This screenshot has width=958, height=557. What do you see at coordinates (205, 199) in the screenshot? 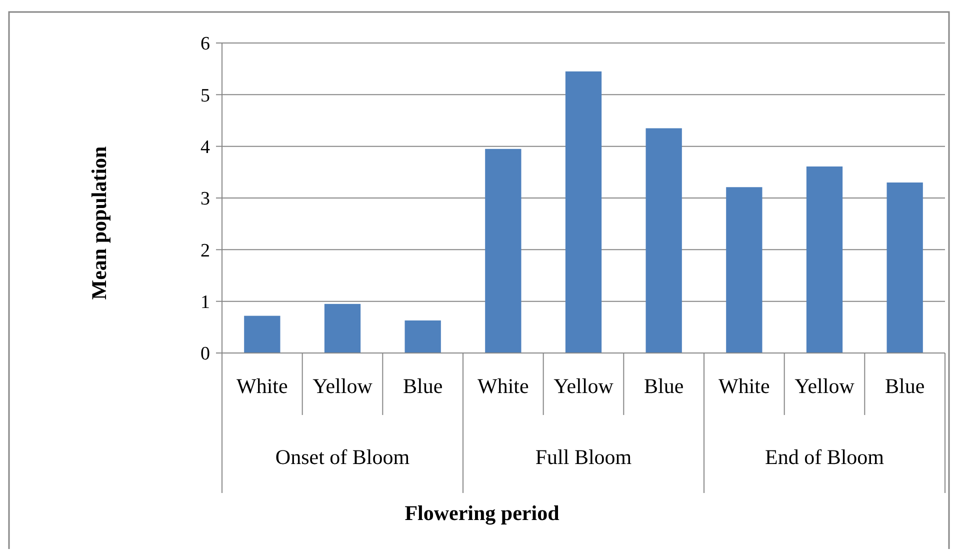
I see `y-tick-label: 3` at bounding box center [205, 199].